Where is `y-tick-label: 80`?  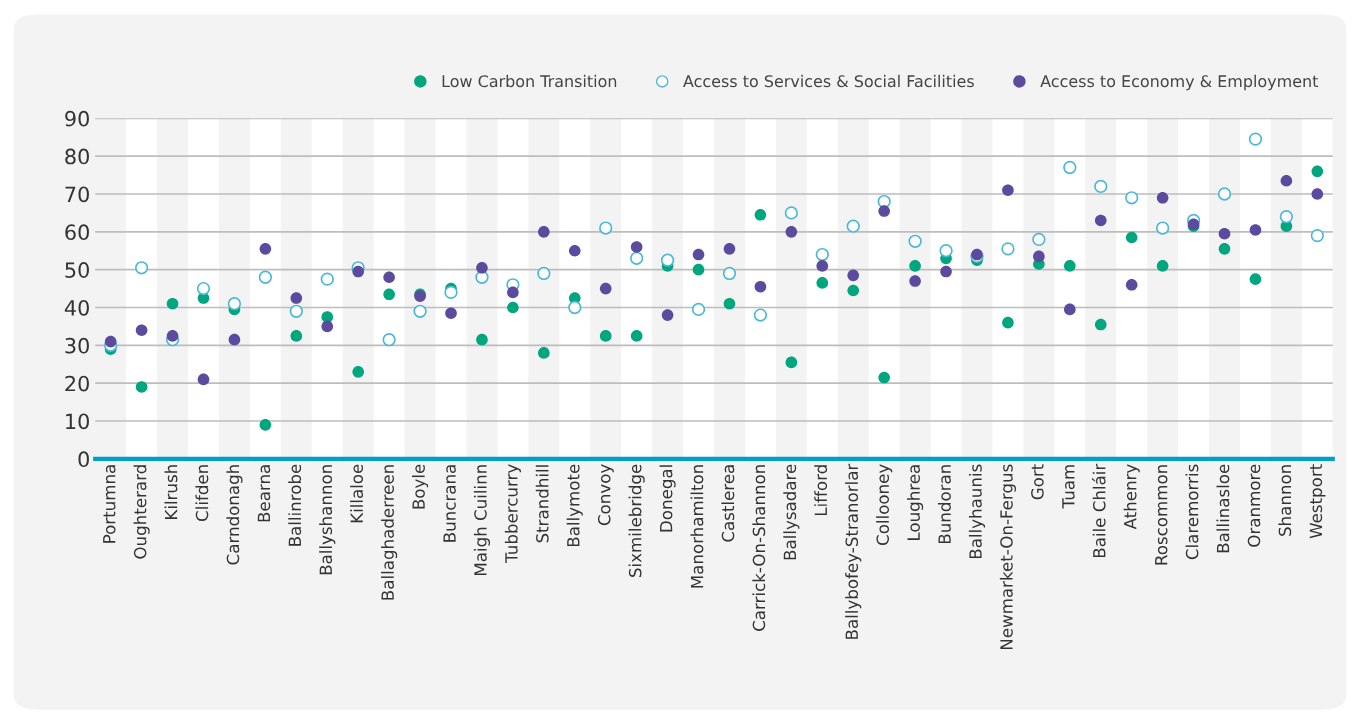 y-tick-label: 80 is located at coordinates (77, 156).